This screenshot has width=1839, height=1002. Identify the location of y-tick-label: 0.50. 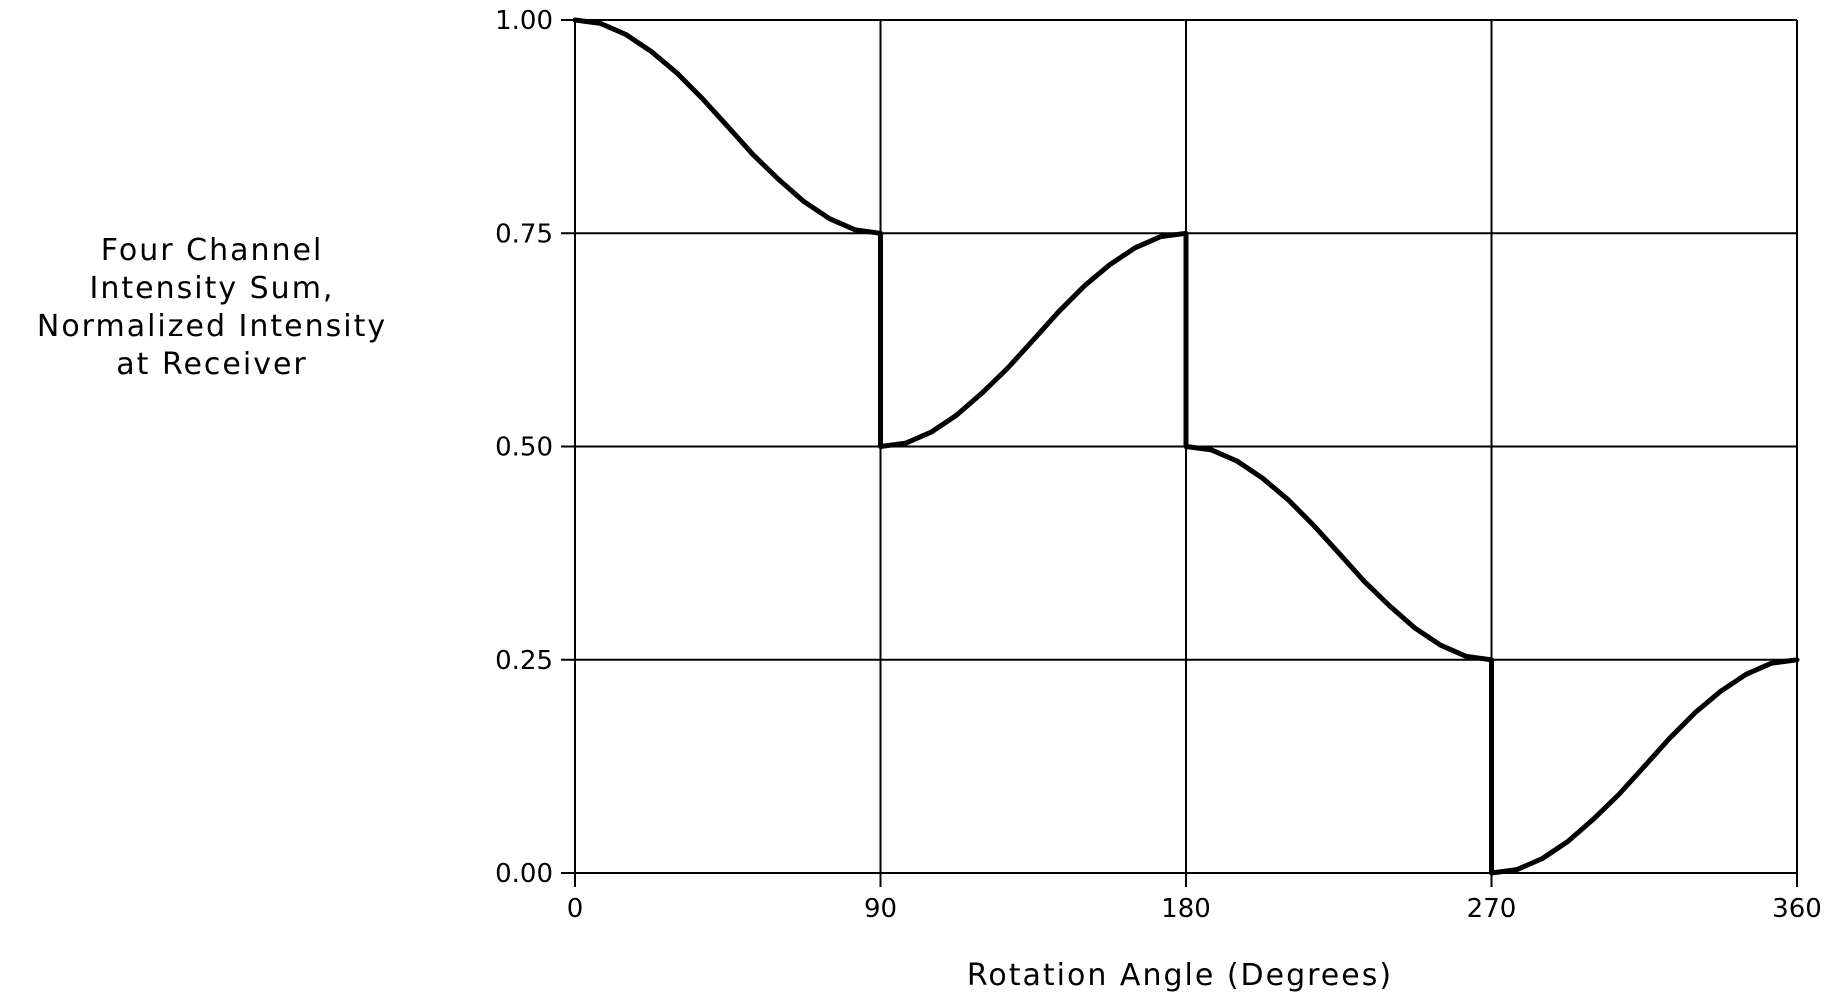
(524, 448).